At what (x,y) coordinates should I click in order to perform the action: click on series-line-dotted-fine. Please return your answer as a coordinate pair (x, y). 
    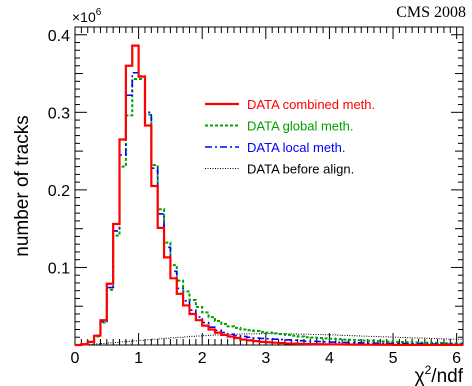
    Looking at the image, I should click on (269, 339).